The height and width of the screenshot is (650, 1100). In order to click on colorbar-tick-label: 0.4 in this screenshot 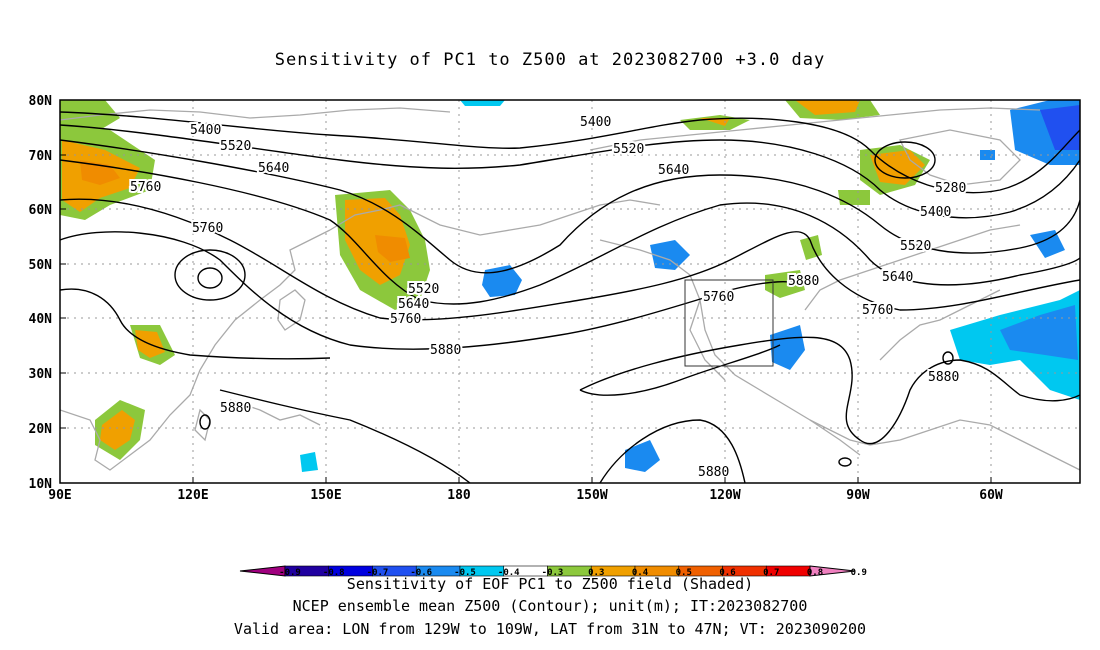, I will do `click(640, 573)`.